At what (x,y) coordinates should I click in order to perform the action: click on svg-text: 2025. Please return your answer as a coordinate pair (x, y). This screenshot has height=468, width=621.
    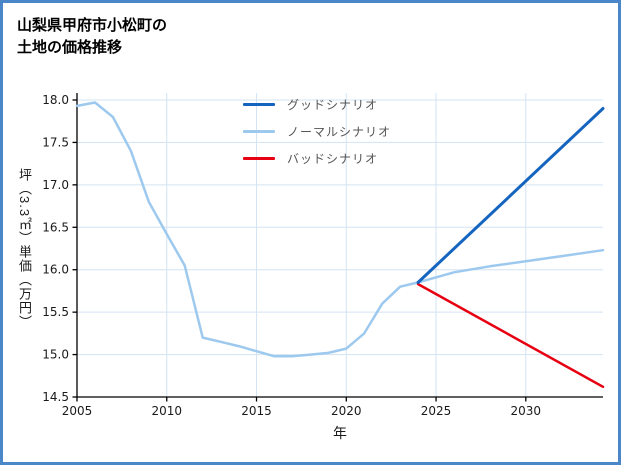
    Looking at the image, I should click on (436, 411).